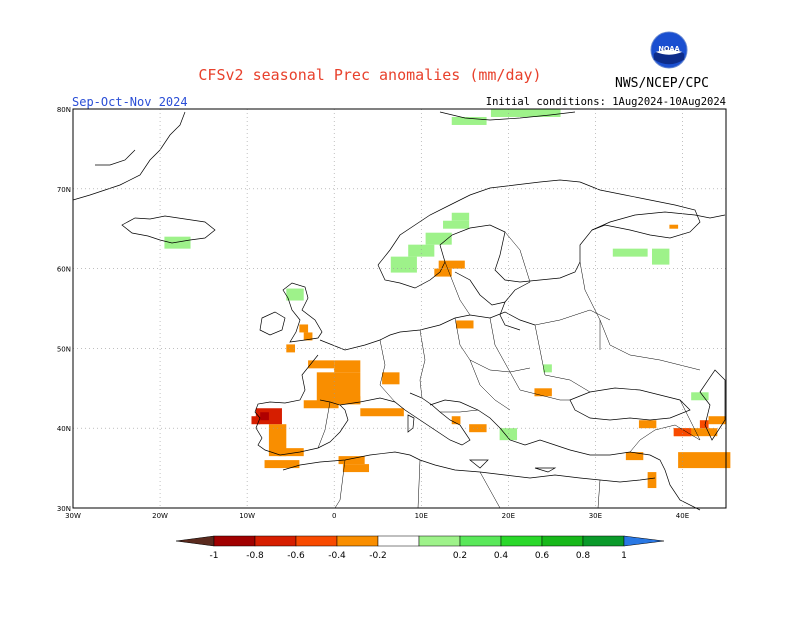  I want to click on colorbar-label: -0.4, so click(337, 556).